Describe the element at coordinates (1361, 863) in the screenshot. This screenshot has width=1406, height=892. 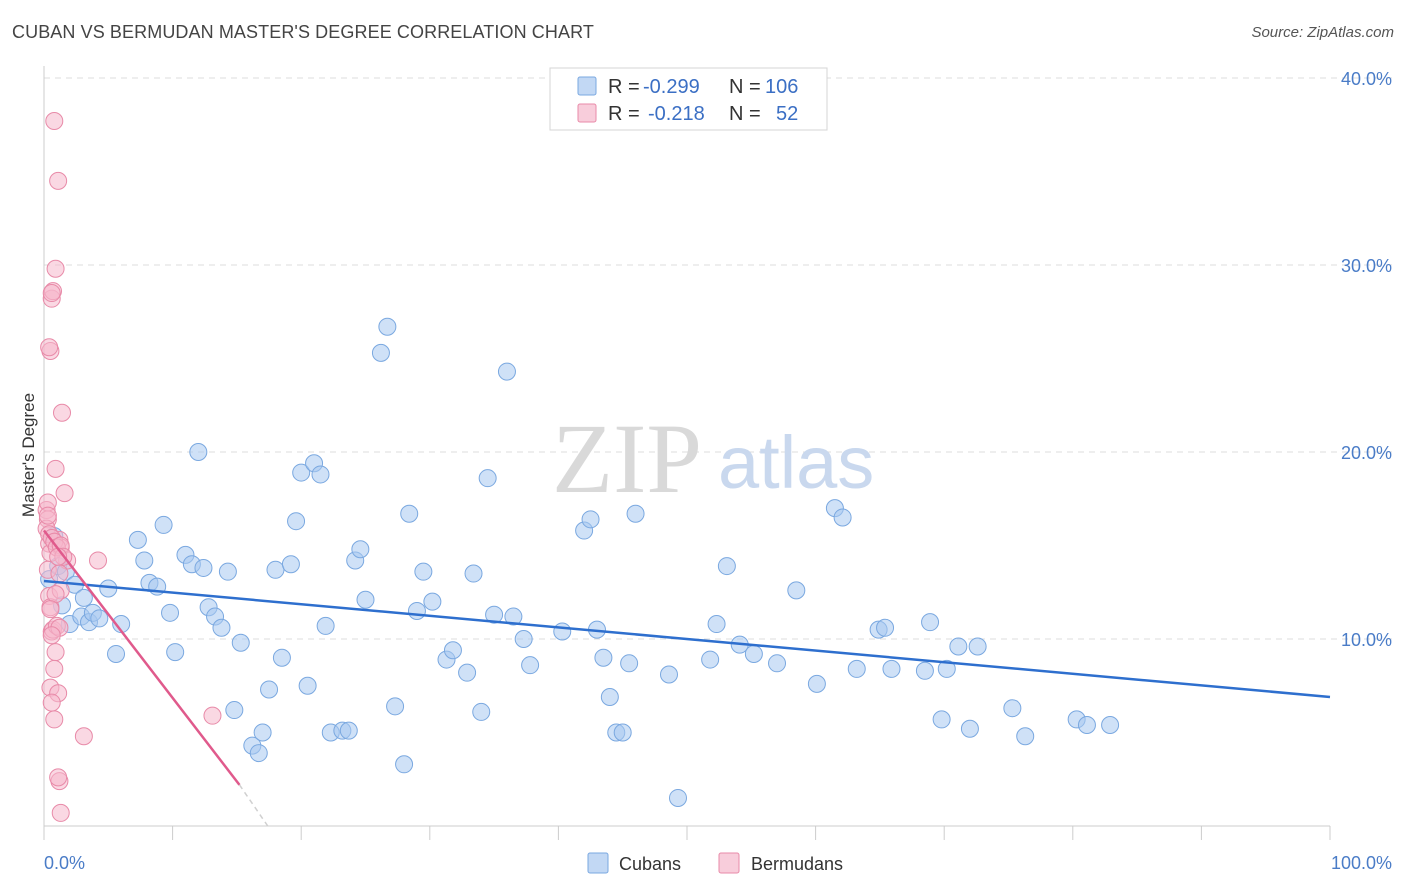
I see `x-tick-label-max: 100.0%` at that location.